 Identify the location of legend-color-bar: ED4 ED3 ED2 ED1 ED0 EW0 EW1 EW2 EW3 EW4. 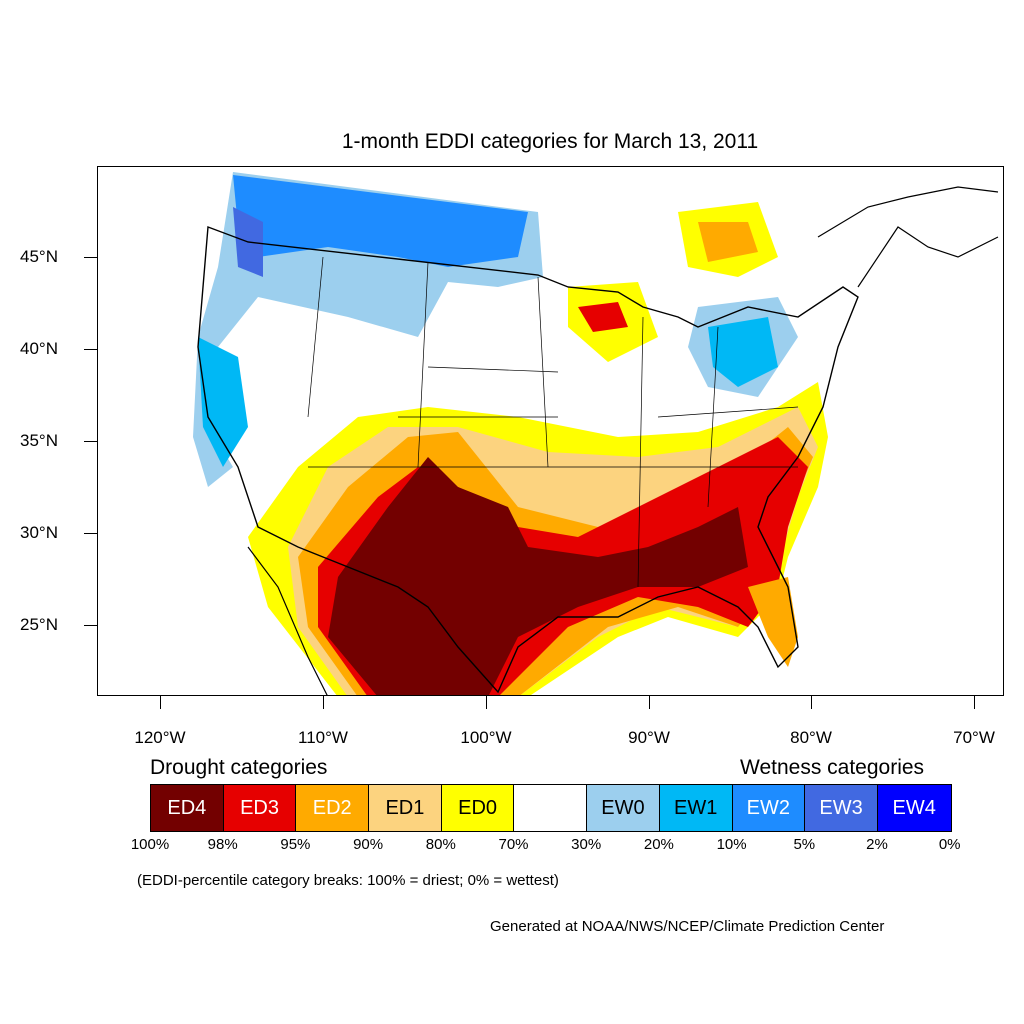
(551, 808).